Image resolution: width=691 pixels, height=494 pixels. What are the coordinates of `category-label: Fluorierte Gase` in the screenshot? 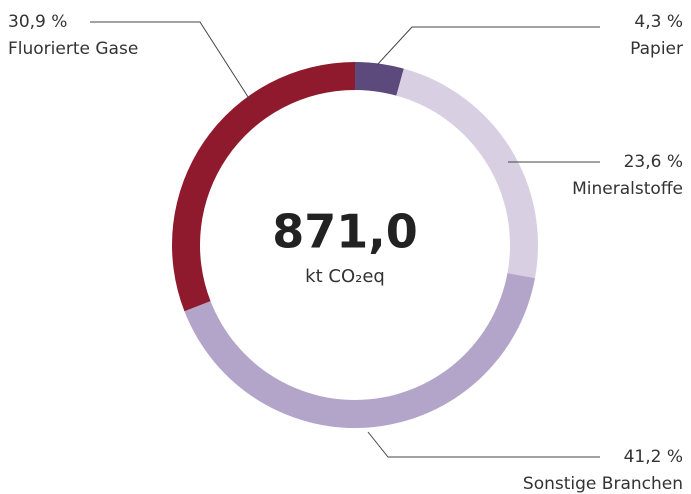 It's located at (73, 49).